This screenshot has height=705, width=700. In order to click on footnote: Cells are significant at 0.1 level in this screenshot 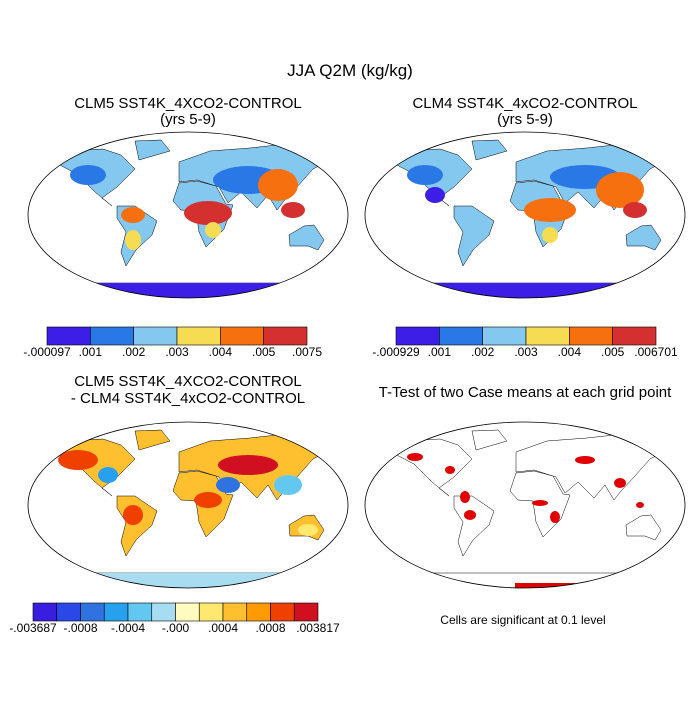, I will do `click(522, 620)`.